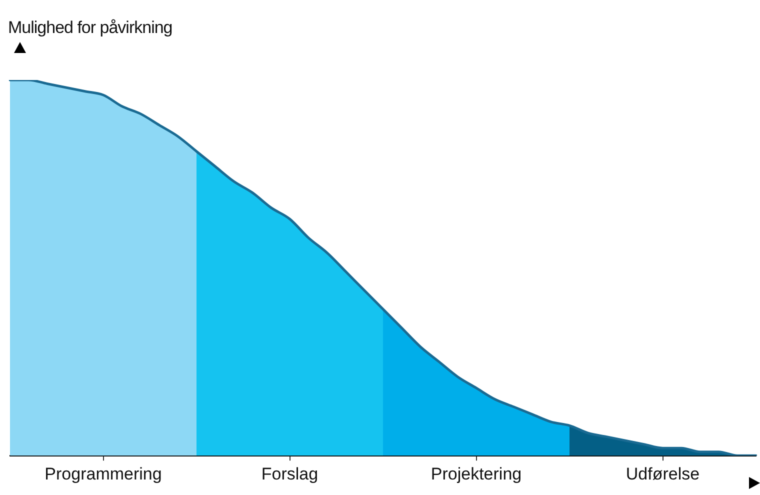  What do you see at coordinates (103, 474) in the screenshot?
I see `x-tick-label: Programmering` at bounding box center [103, 474].